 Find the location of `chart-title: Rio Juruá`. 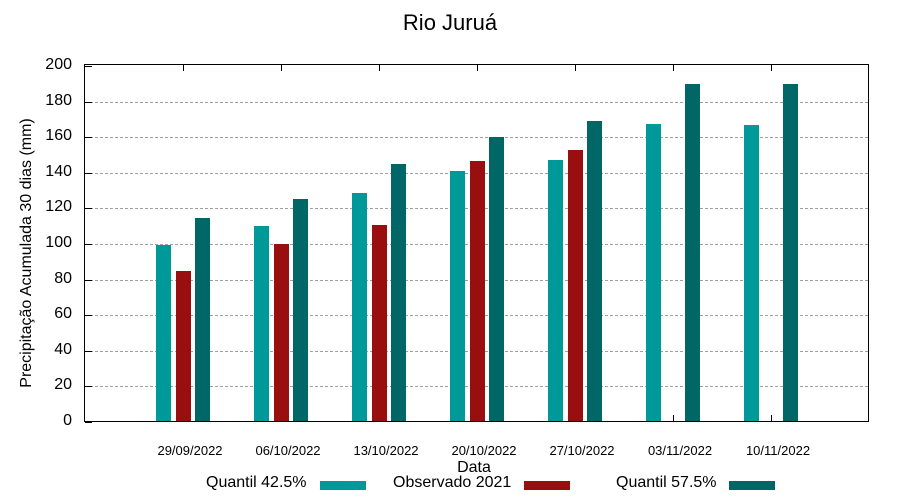

chart-title: Rio Juruá is located at coordinates (450, 22).